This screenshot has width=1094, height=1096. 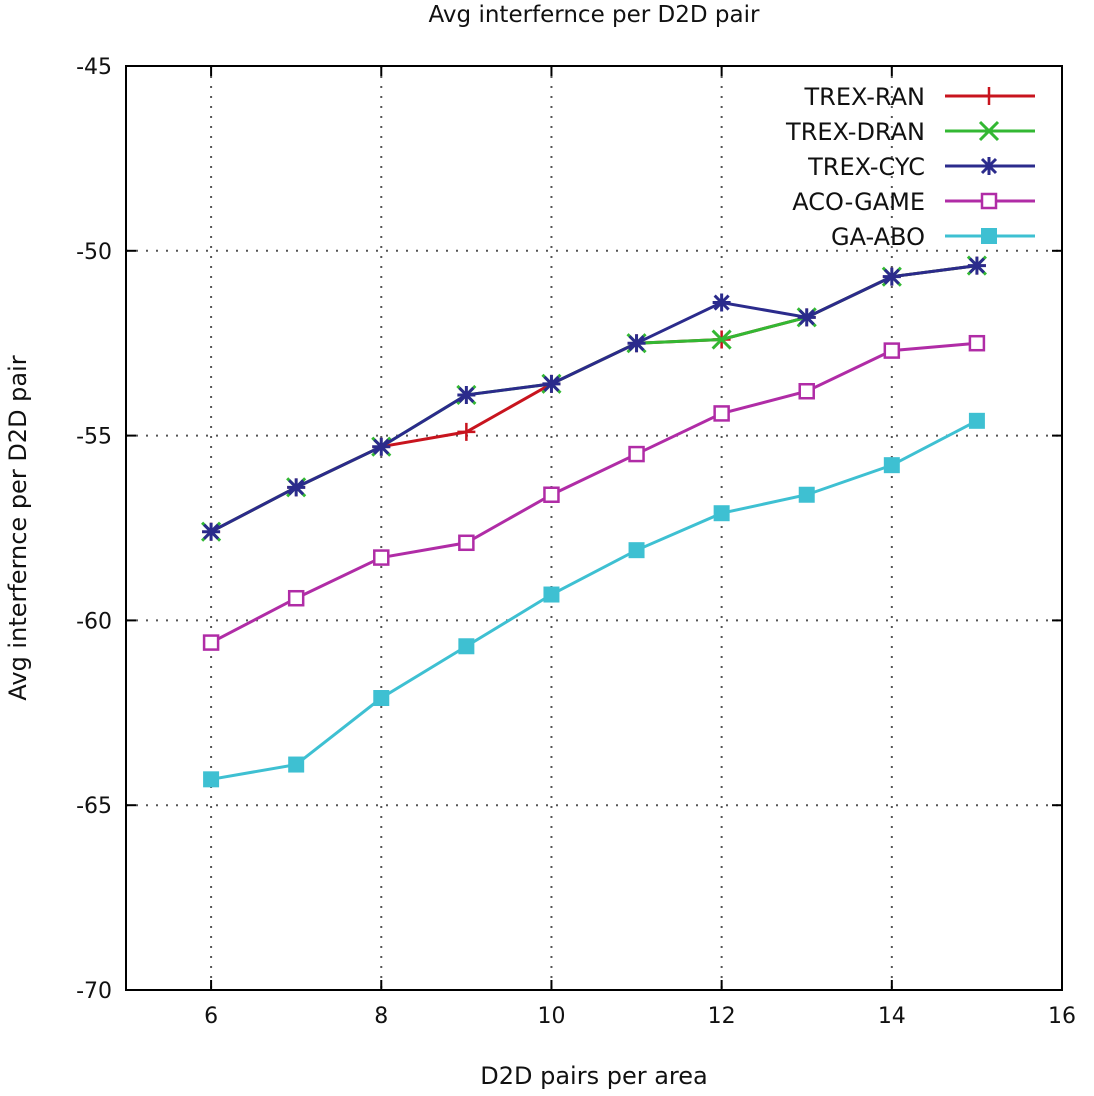 I want to click on x-tick-label: 16, so click(x=1062, y=1016).